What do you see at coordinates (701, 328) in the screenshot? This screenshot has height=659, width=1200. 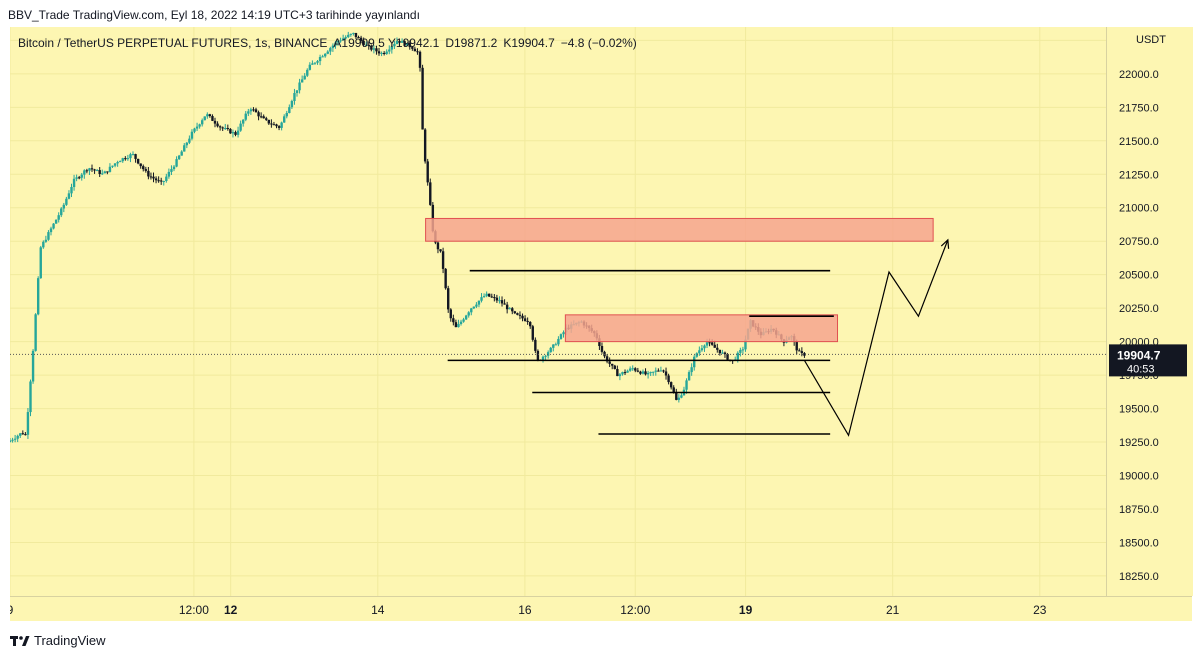 I see `supply-demand-zone` at bounding box center [701, 328].